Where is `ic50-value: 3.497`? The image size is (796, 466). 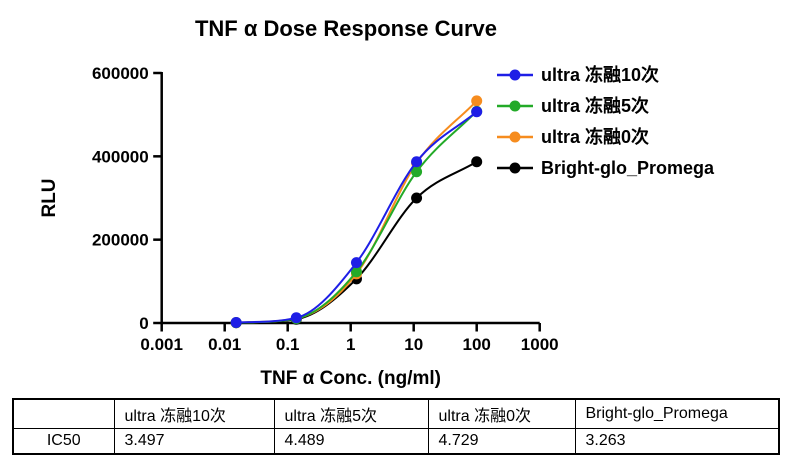
ic50-value: 3.497 is located at coordinates (194, 441).